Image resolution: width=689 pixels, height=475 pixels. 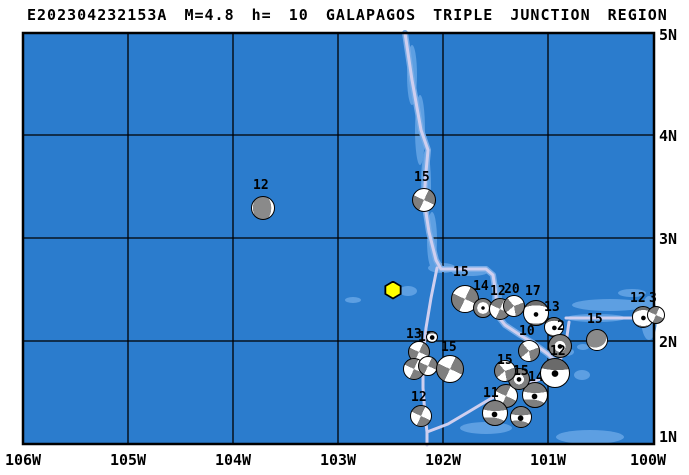 I want to click on x-axis-tick-label: 101W, so click(x=548, y=460).